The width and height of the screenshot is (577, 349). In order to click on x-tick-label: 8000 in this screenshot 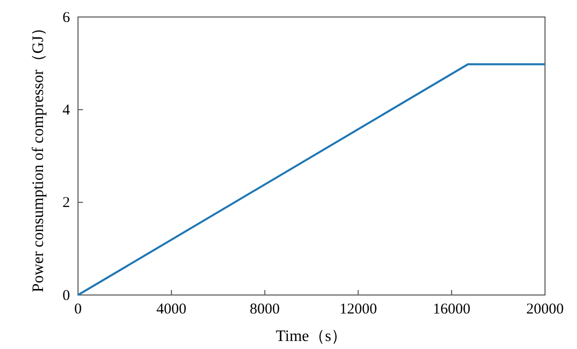, I will do `click(265, 310)`.